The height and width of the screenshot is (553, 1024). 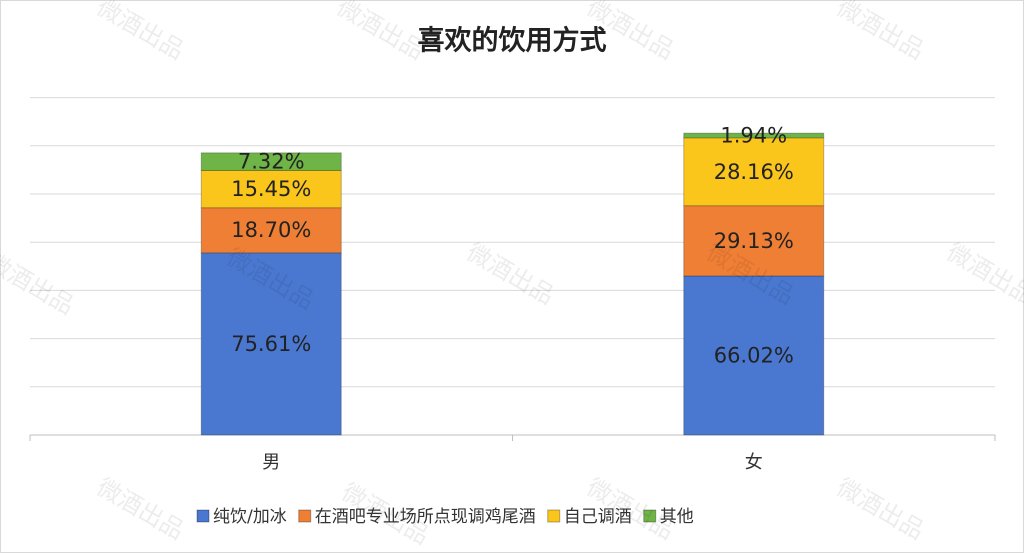 I want to click on data-label: 1.94%, so click(x=753, y=135).